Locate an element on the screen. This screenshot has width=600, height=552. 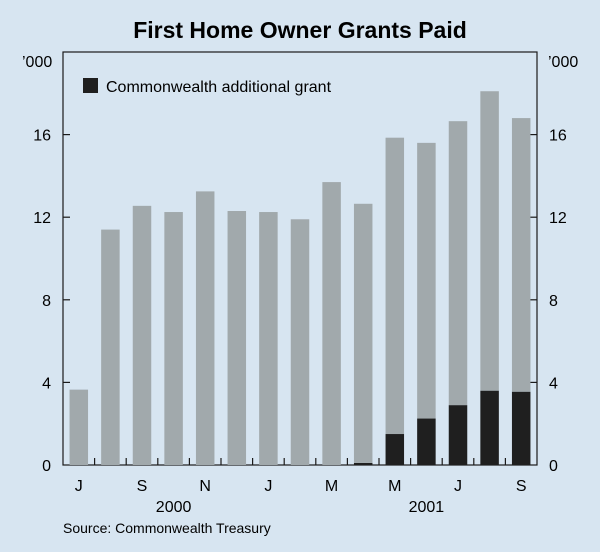
legend: Commonwealth additional grant is located at coordinates (207, 87).